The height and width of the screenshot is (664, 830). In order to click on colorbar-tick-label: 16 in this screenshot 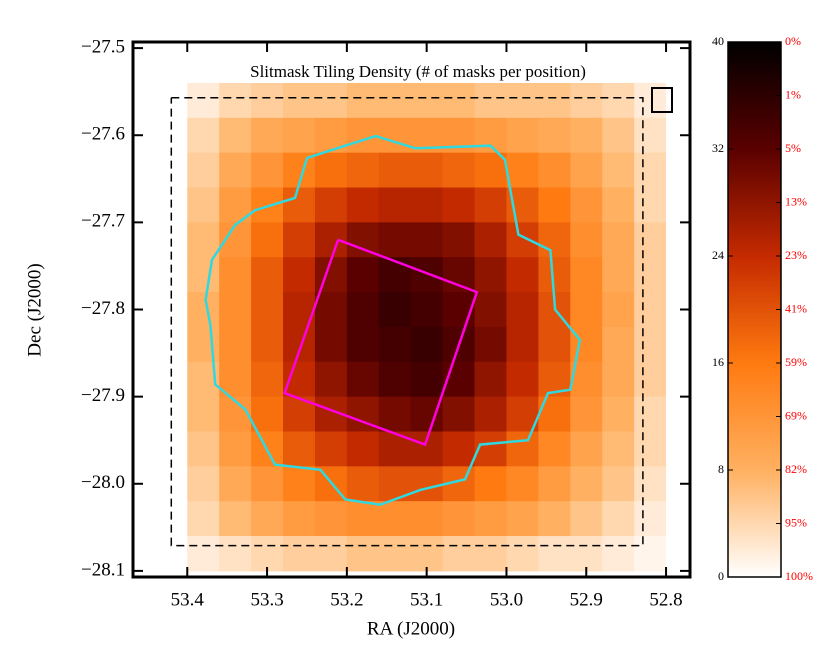, I will do `click(718, 362)`.